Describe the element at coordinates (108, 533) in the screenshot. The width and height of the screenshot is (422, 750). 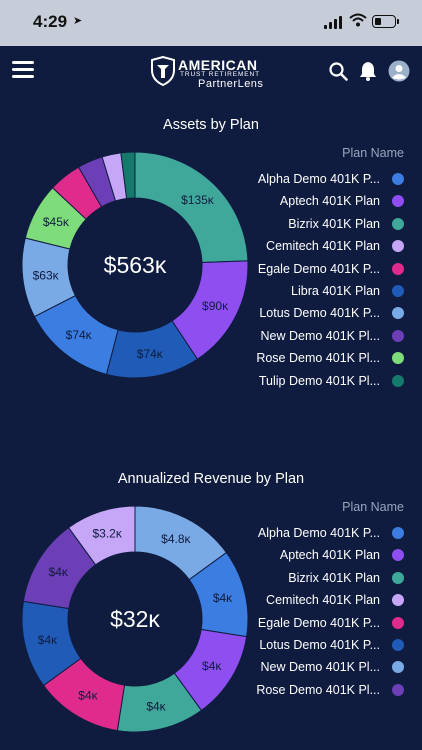
I see `donut-slice-label: $3.2ĸ` at that location.